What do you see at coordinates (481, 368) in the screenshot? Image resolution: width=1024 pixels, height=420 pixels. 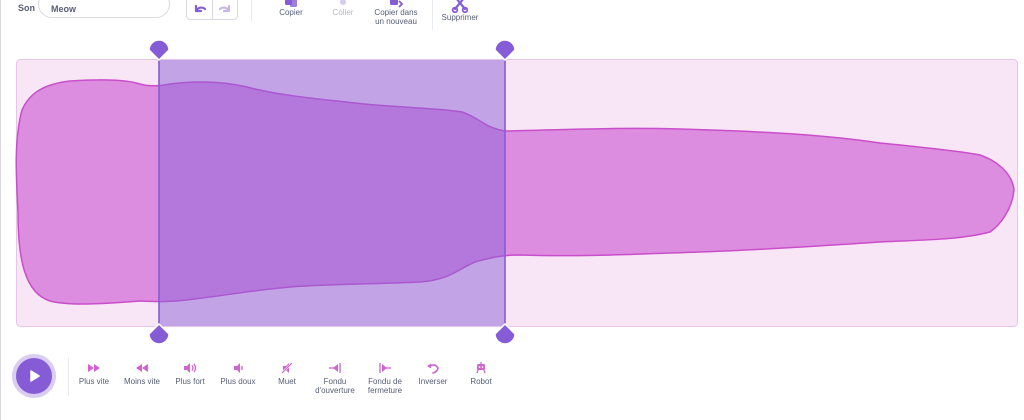 I see `robot-icon` at bounding box center [481, 368].